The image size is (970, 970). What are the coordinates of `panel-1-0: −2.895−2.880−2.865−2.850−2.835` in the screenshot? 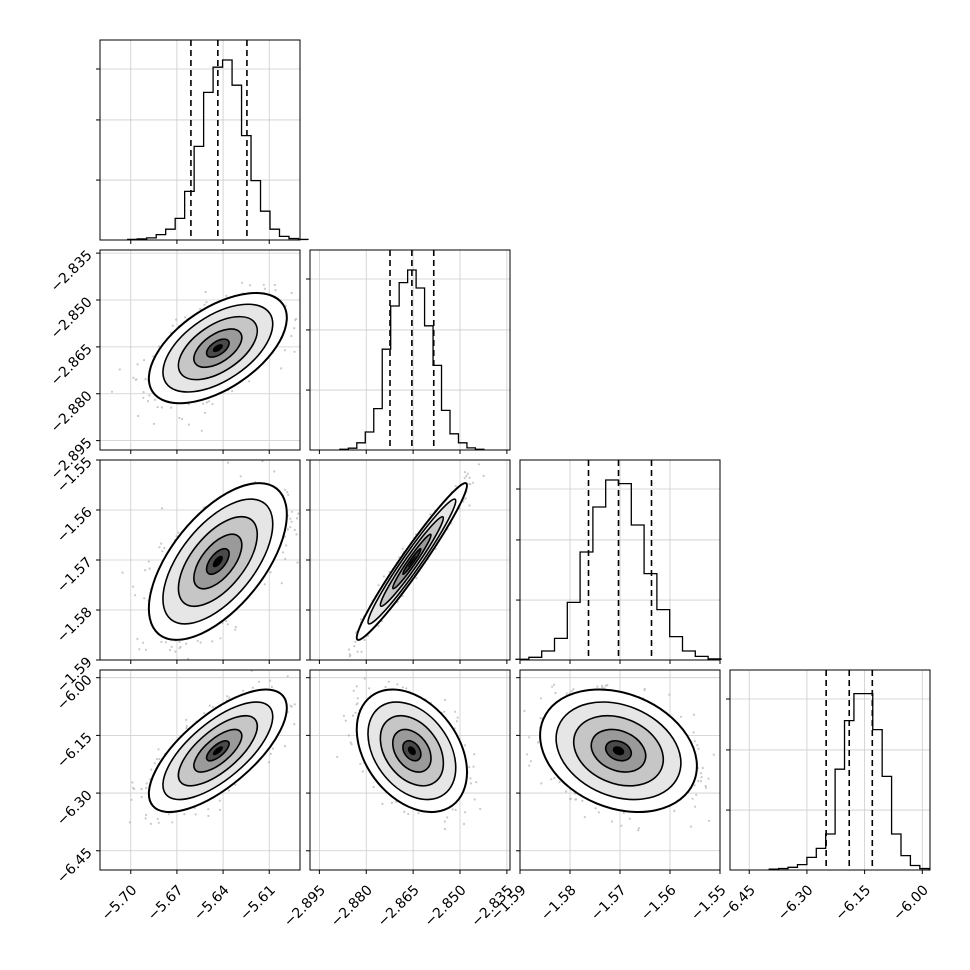 It's located at (174, 365).